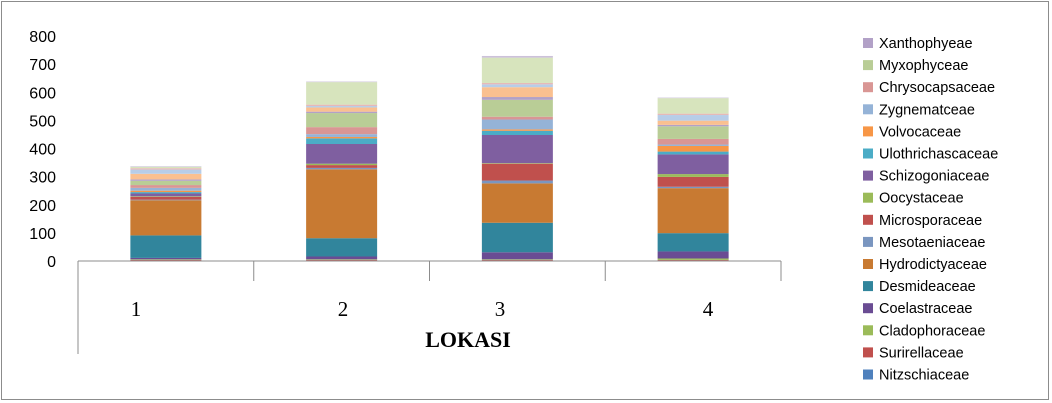 Image resolution: width=1052 pixels, height=403 pixels. What do you see at coordinates (932, 243) in the screenshot?
I see `legend-label: Mesotaeniaceae` at bounding box center [932, 243].